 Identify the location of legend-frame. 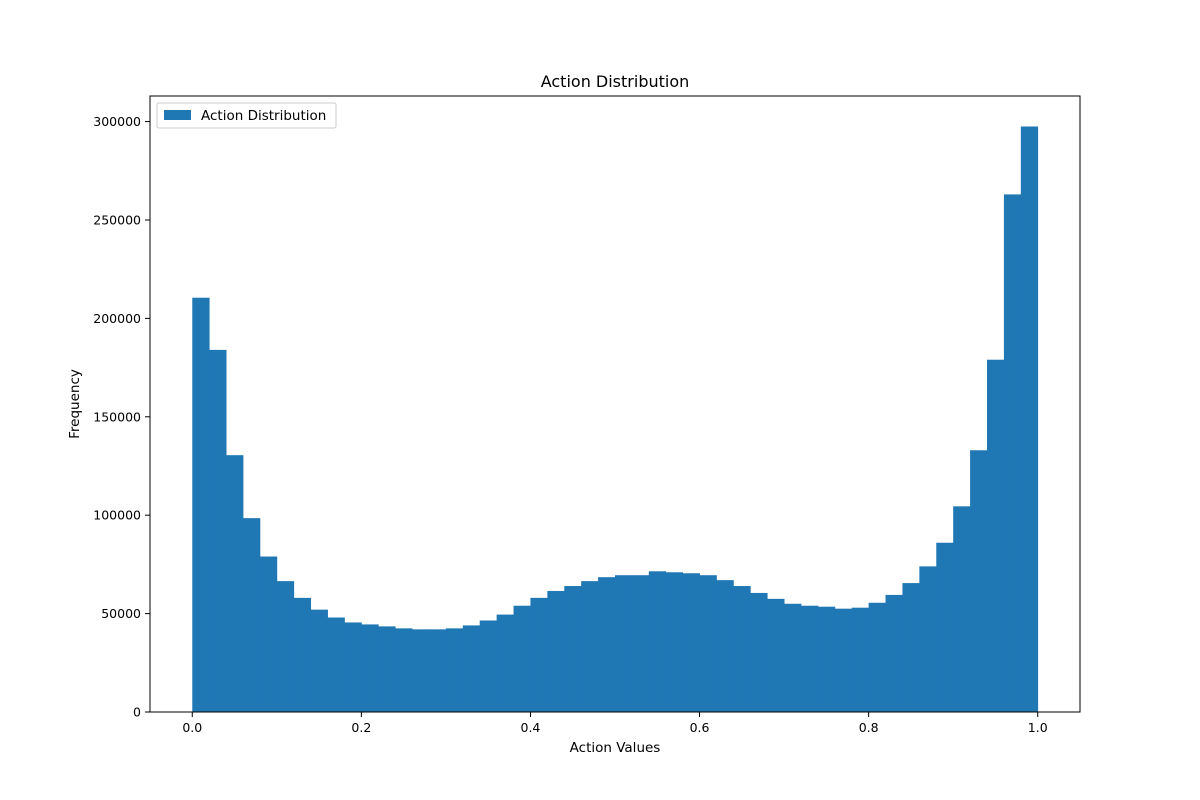
(246, 115).